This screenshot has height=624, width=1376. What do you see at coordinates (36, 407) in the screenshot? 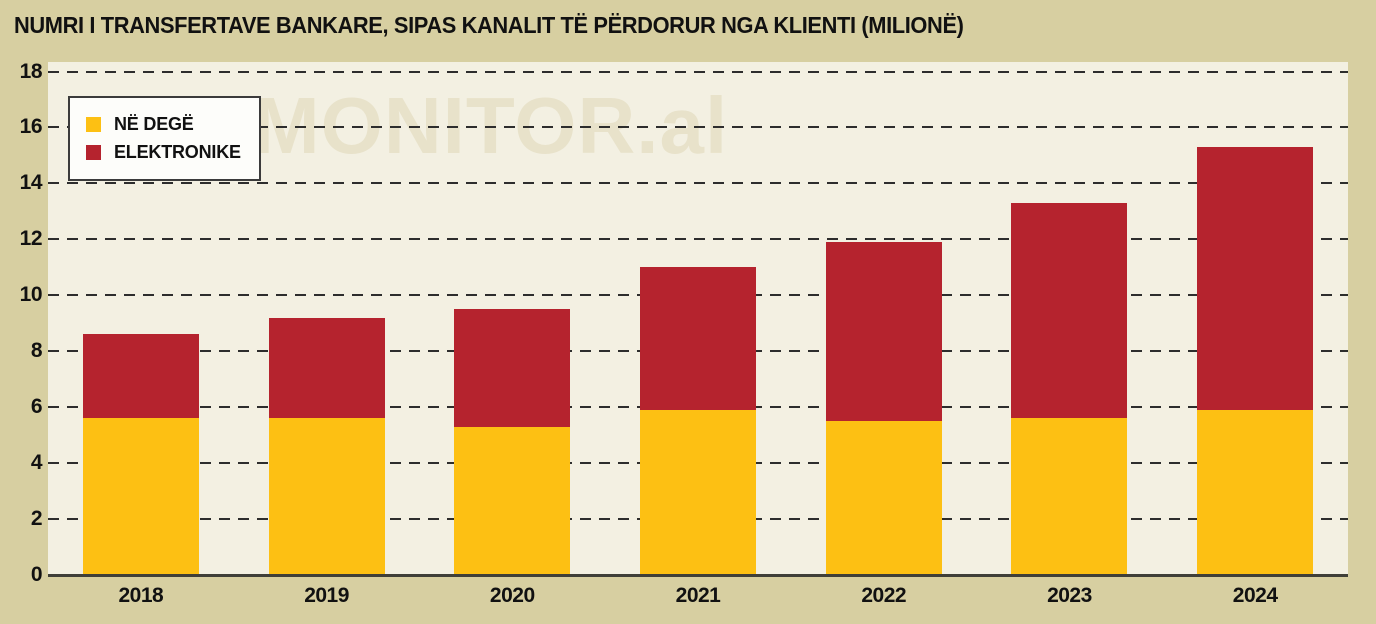
I see `y-tick-label: 6` at bounding box center [36, 407].